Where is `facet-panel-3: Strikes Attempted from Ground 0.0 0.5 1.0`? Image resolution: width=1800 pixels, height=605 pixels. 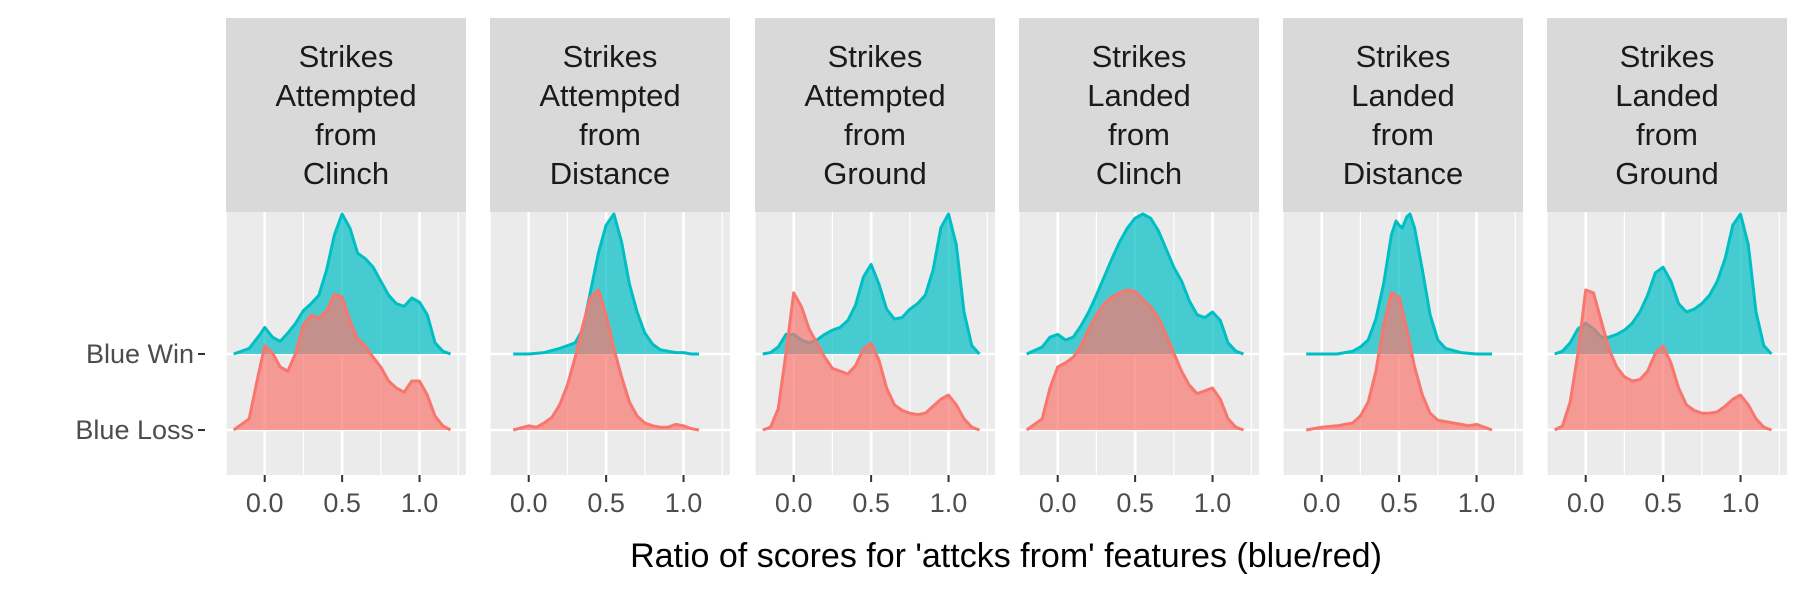 facet-panel-3: Strikes Attempted from Ground 0.0 0.5 1.0 is located at coordinates (874, 268).